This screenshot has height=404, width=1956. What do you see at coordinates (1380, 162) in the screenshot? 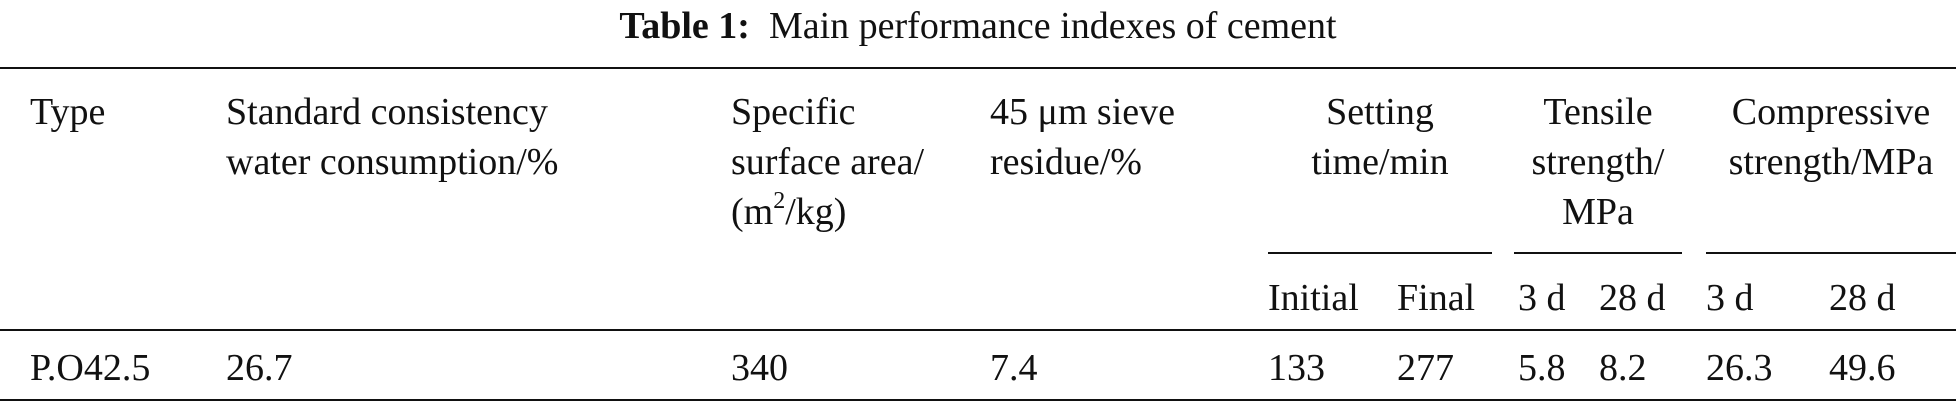
I see `header-setting-line2: time/min` at bounding box center [1380, 162].